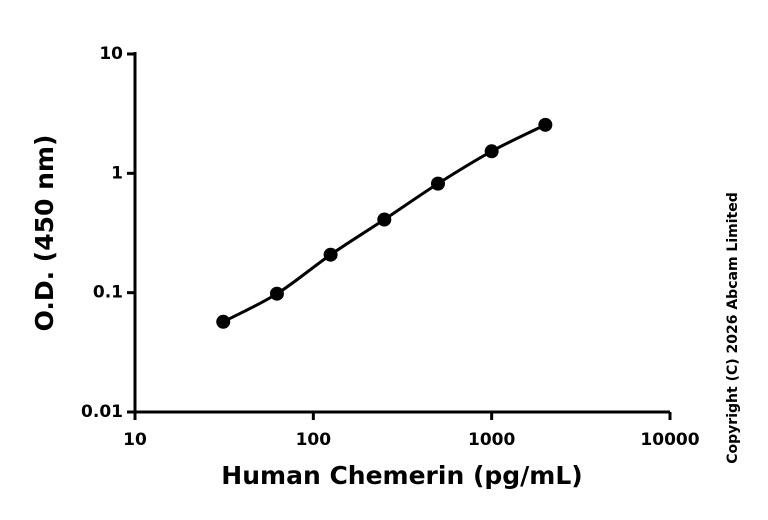  What do you see at coordinates (314, 440) in the screenshot?
I see `x-tick-label: 100` at bounding box center [314, 440].